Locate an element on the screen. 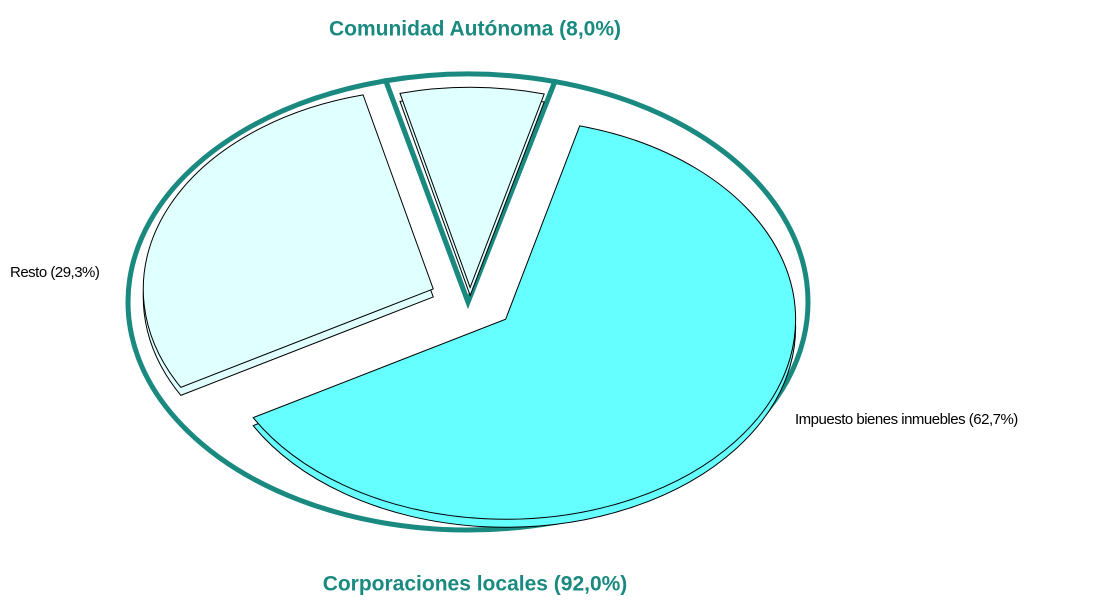 This screenshot has width=1113, height=601. group-label: Corporaciones locales (92,0%) is located at coordinates (475, 584).